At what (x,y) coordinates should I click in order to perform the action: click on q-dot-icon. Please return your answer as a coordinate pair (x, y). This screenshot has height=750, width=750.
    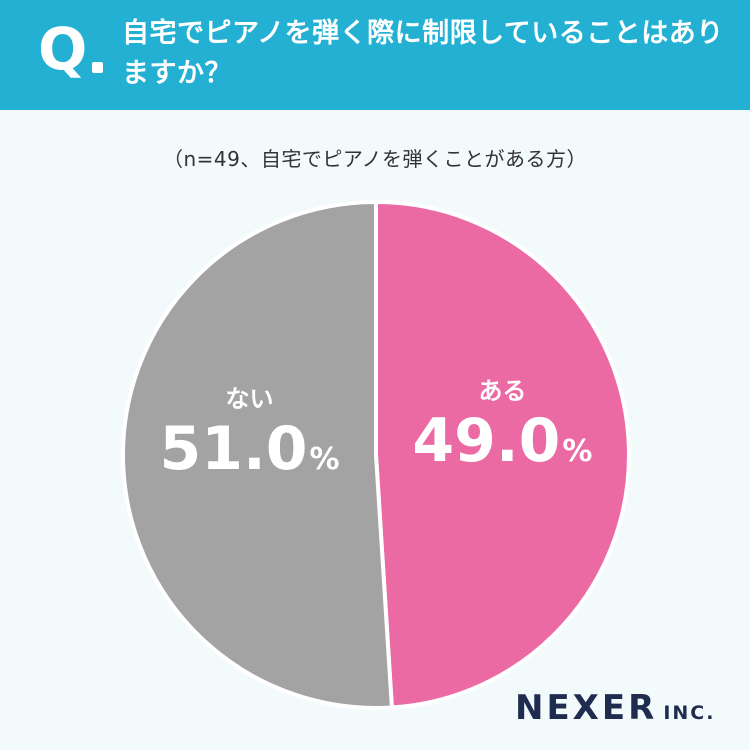
    Looking at the image, I should click on (97, 67).